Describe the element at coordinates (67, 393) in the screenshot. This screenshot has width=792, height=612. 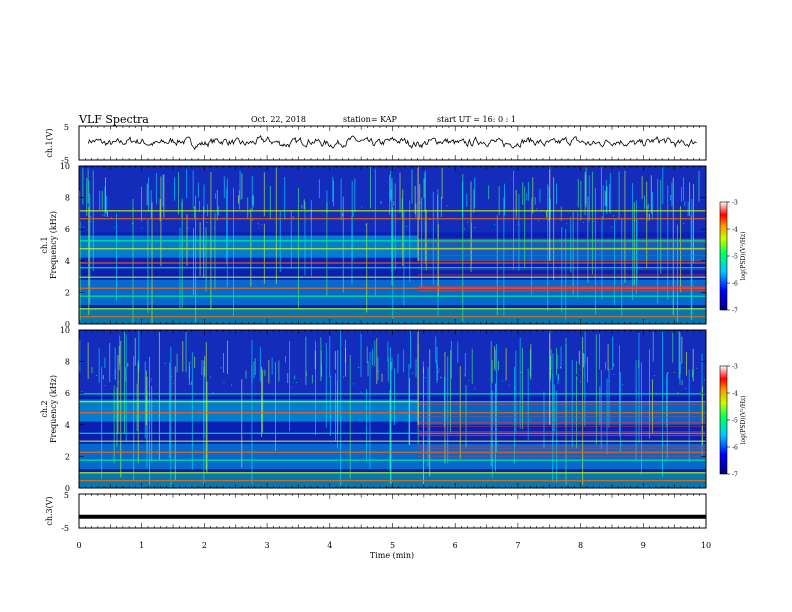
I see `frequency-tick-label: 6` at that location.